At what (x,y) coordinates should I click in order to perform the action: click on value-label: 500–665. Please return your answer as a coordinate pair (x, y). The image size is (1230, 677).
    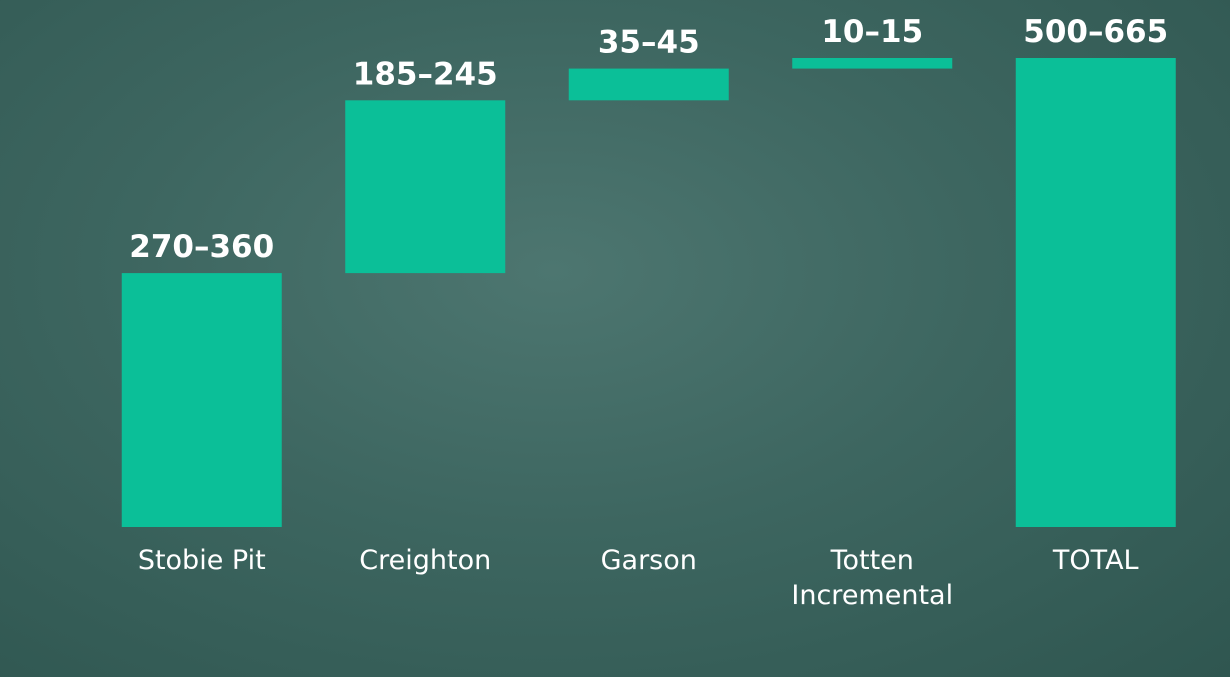
    Looking at the image, I should click on (1095, 32).